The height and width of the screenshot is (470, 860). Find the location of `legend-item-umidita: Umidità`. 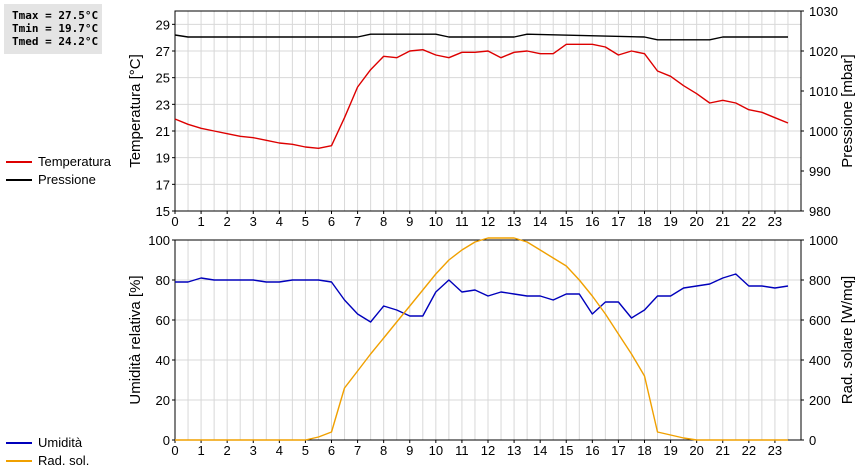

legend-item-umidita: Umidità is located at coordinates (47, 443).